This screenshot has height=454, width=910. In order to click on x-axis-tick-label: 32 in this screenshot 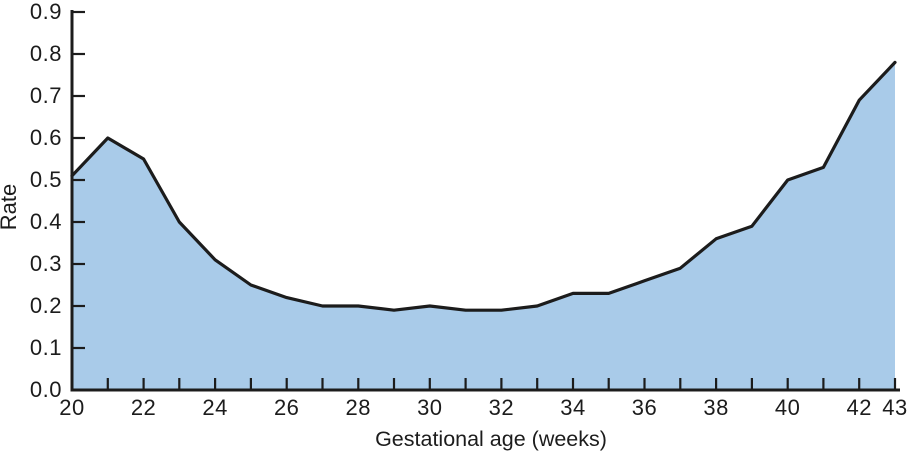, I will do `click(501, 407)`.